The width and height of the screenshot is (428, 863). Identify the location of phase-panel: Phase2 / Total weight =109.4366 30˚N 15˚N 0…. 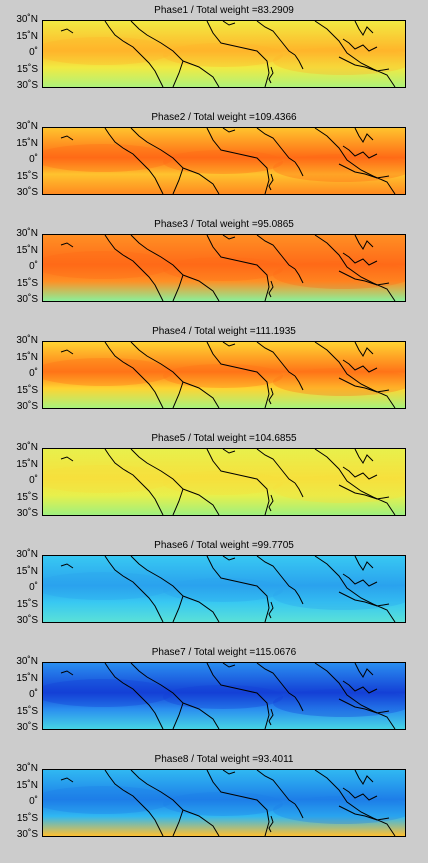
(214, 161).